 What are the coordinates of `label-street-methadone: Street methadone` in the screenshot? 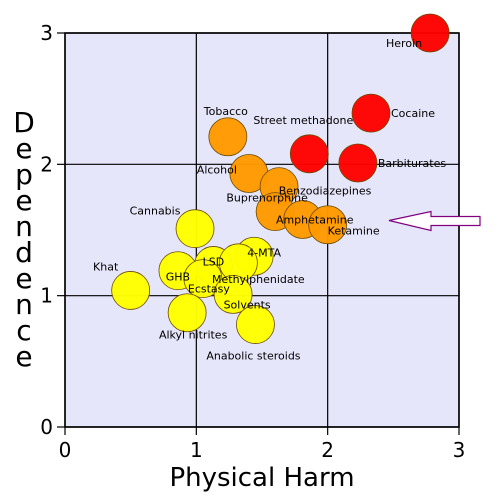 It's located at (303, 120).